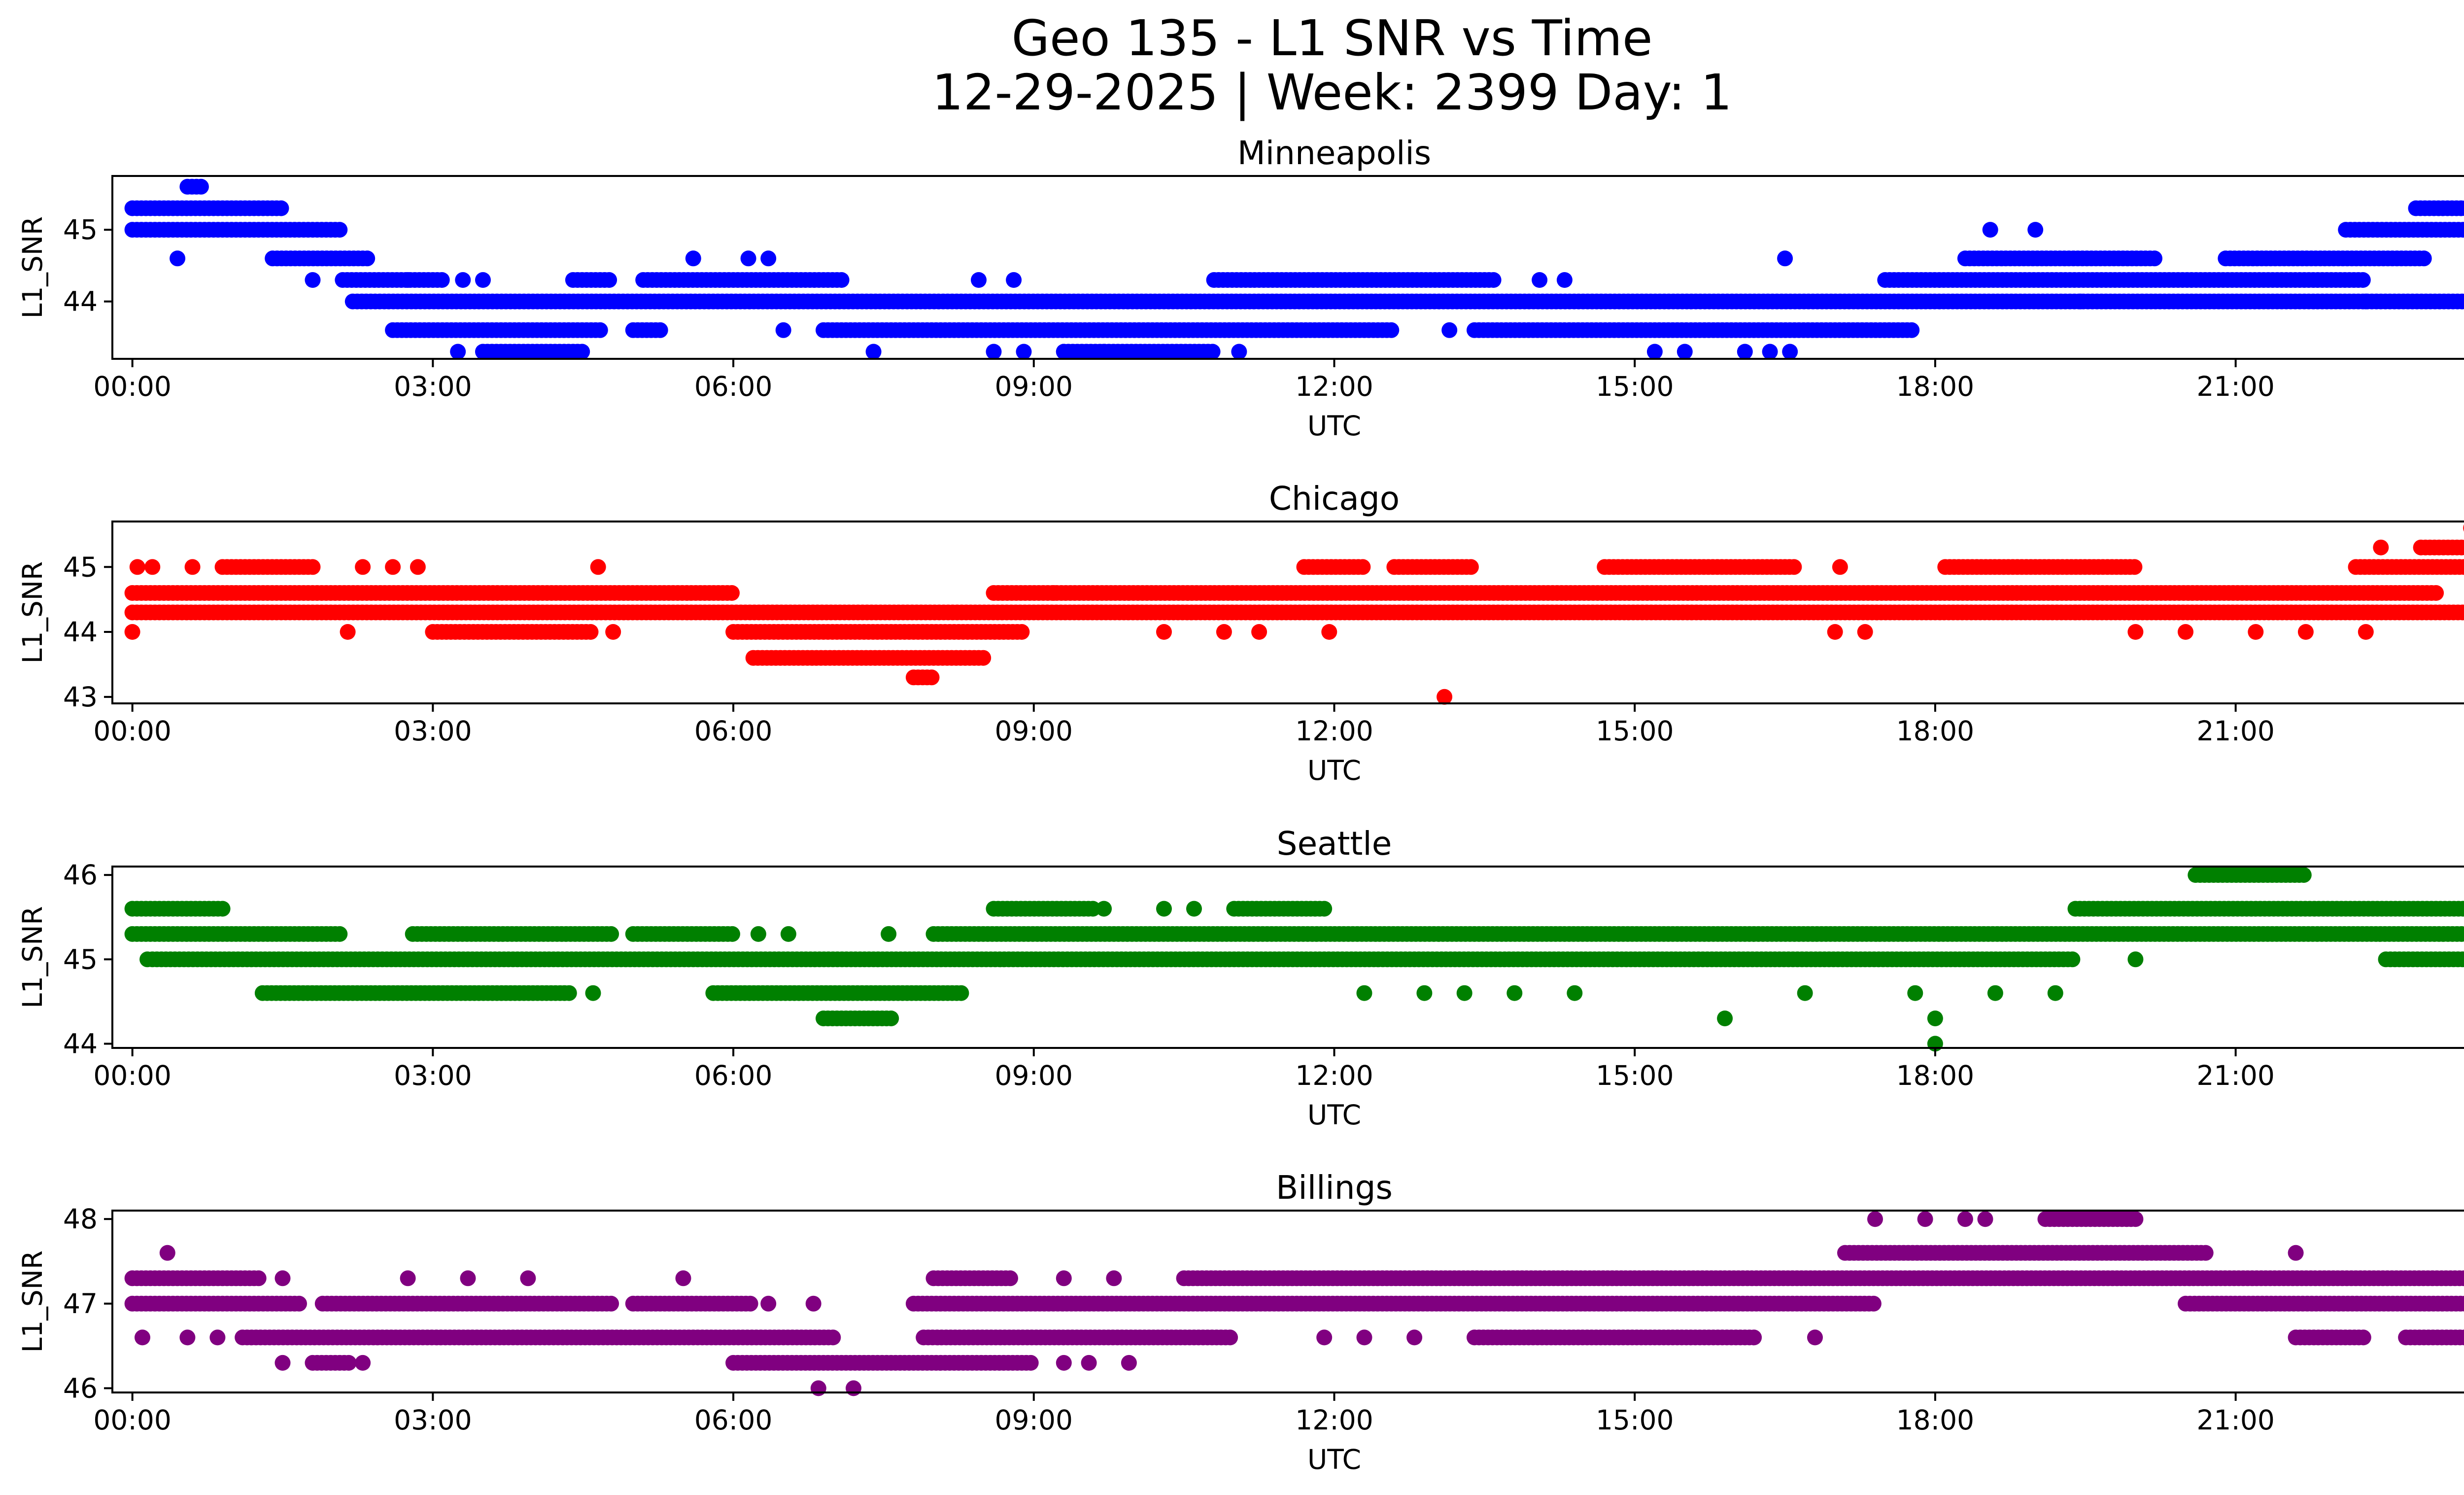 This screenshot has height=1495, width=2464. Describe the element at coordinates (1334, 499) in the screenshot. I see `panel-title: Chicago` at that location.